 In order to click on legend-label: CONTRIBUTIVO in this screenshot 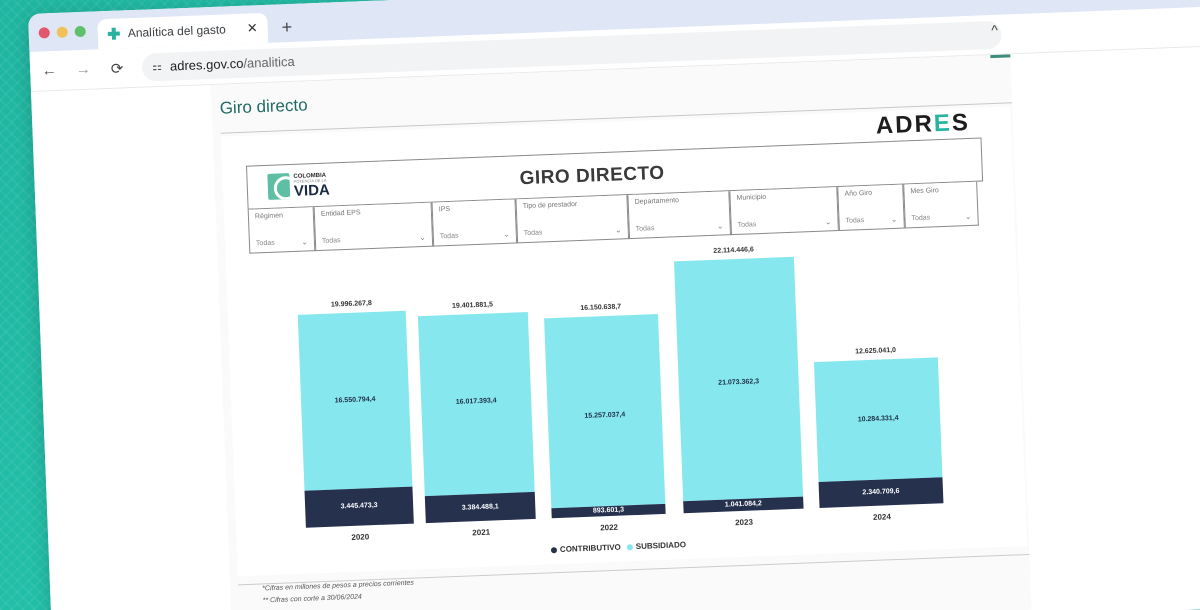, I will do `click(590, 548)`.